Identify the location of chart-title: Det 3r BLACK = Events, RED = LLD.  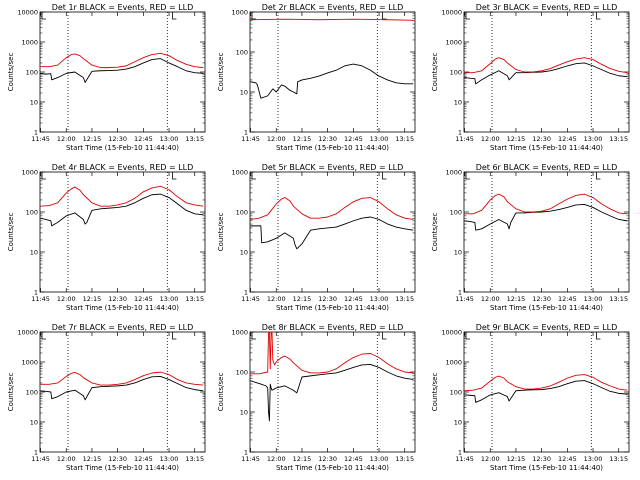
(547, 7).